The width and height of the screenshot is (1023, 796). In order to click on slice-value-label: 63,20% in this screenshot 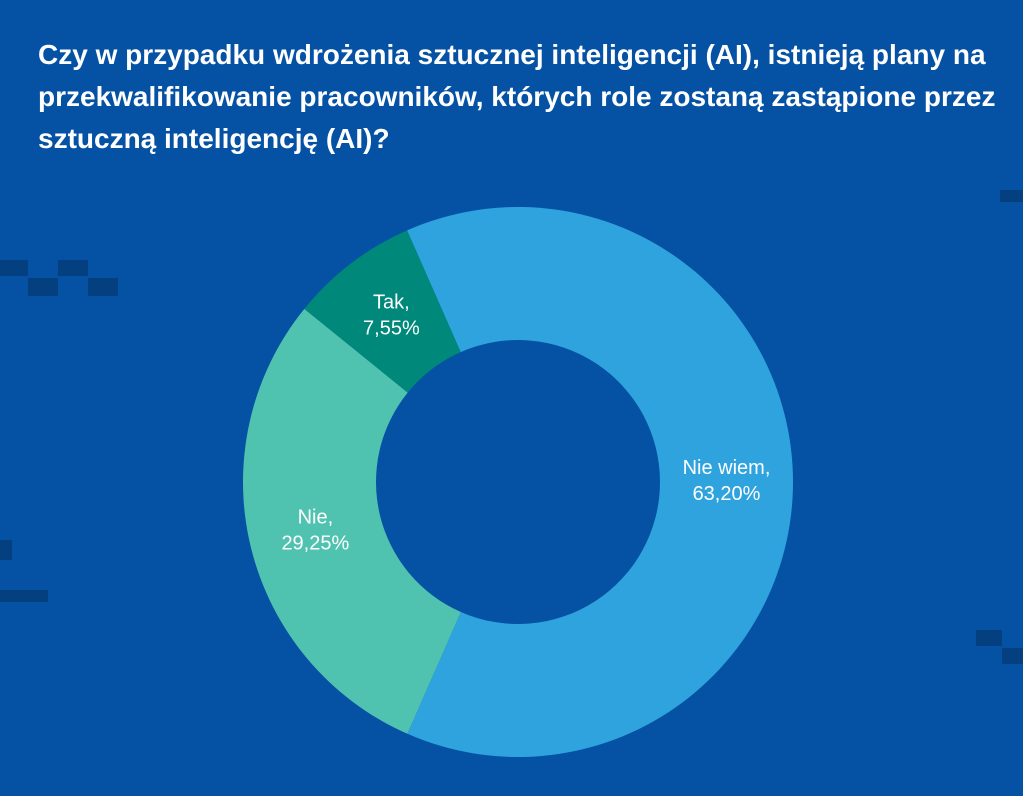, I will do `click(727, 494)`.